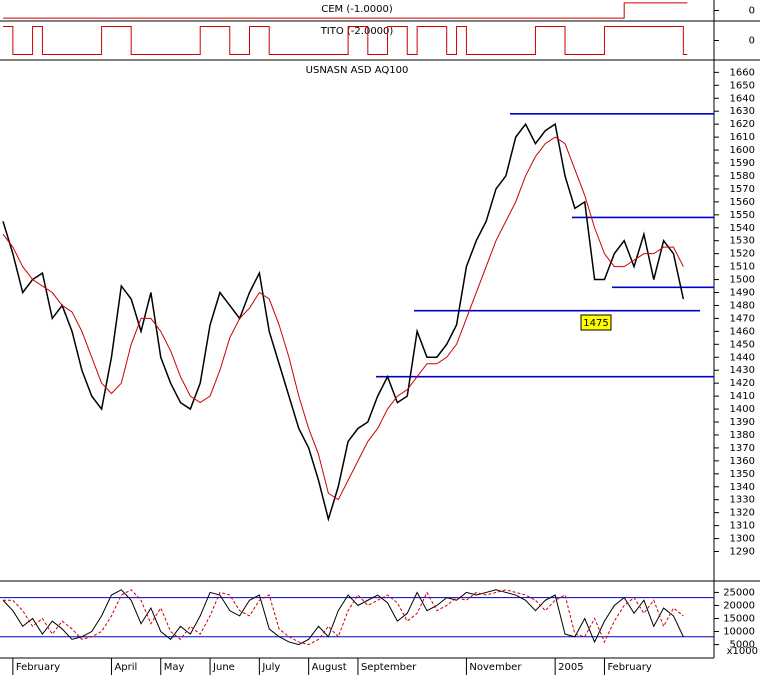 The height and width of the screenshot is (675, 760). I want to click on y-tick-label: 1660, so click(742, 72).